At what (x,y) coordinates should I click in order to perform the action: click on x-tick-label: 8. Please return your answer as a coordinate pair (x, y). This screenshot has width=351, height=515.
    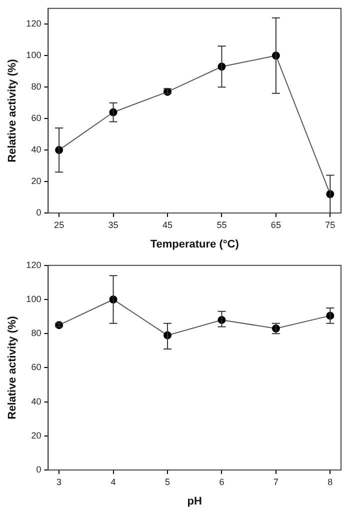
    Looking at the image, I should click on (330, 481).